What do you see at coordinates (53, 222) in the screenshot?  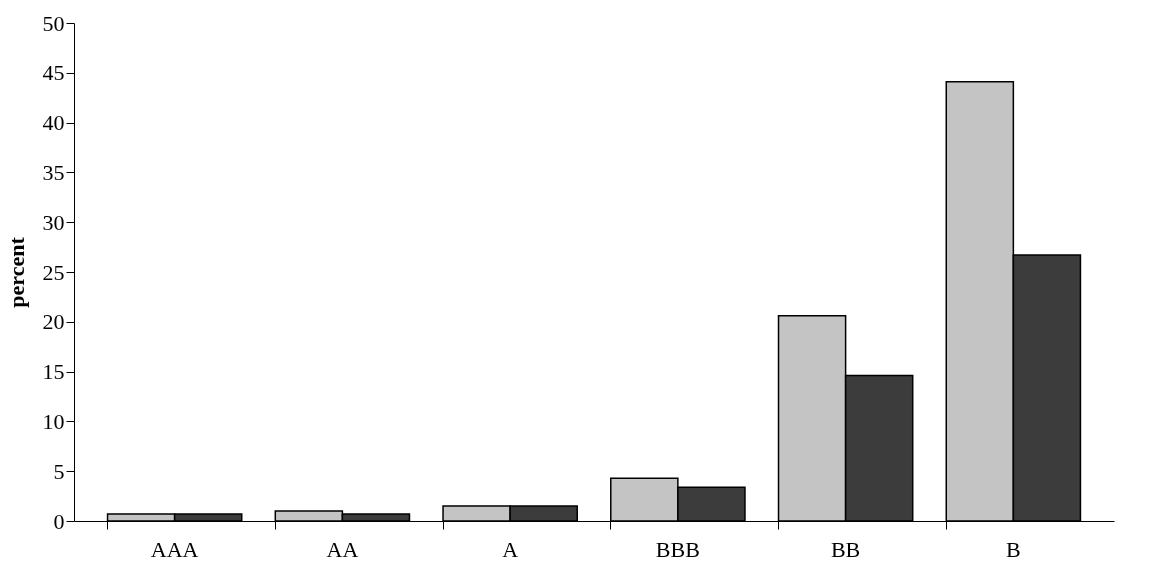 I see `y-tick-label: 30` at bounding box center [53, 222].